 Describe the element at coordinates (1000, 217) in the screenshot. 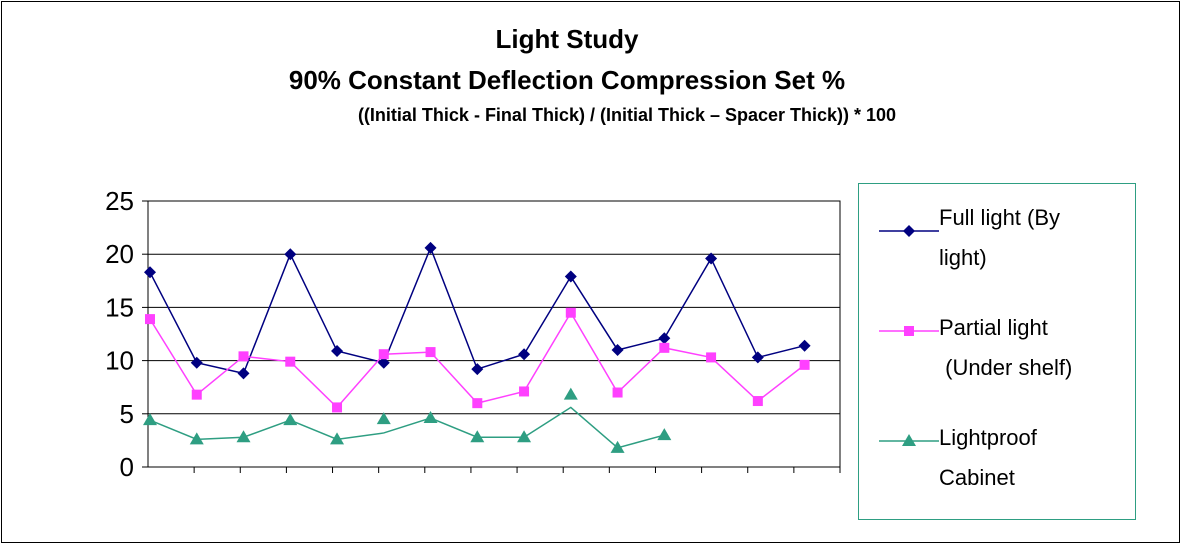

I see `legend-label-full-light-1: Full light (By` at that location.